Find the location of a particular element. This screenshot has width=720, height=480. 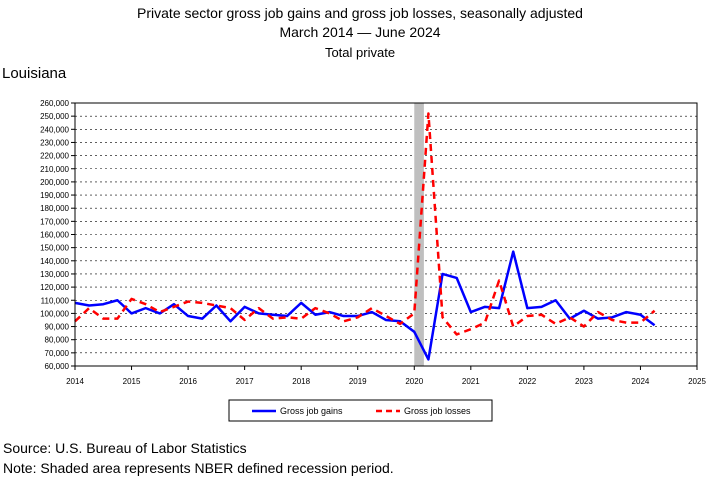

y-tick-label: 190,000 is located at coordinates (54, 195).